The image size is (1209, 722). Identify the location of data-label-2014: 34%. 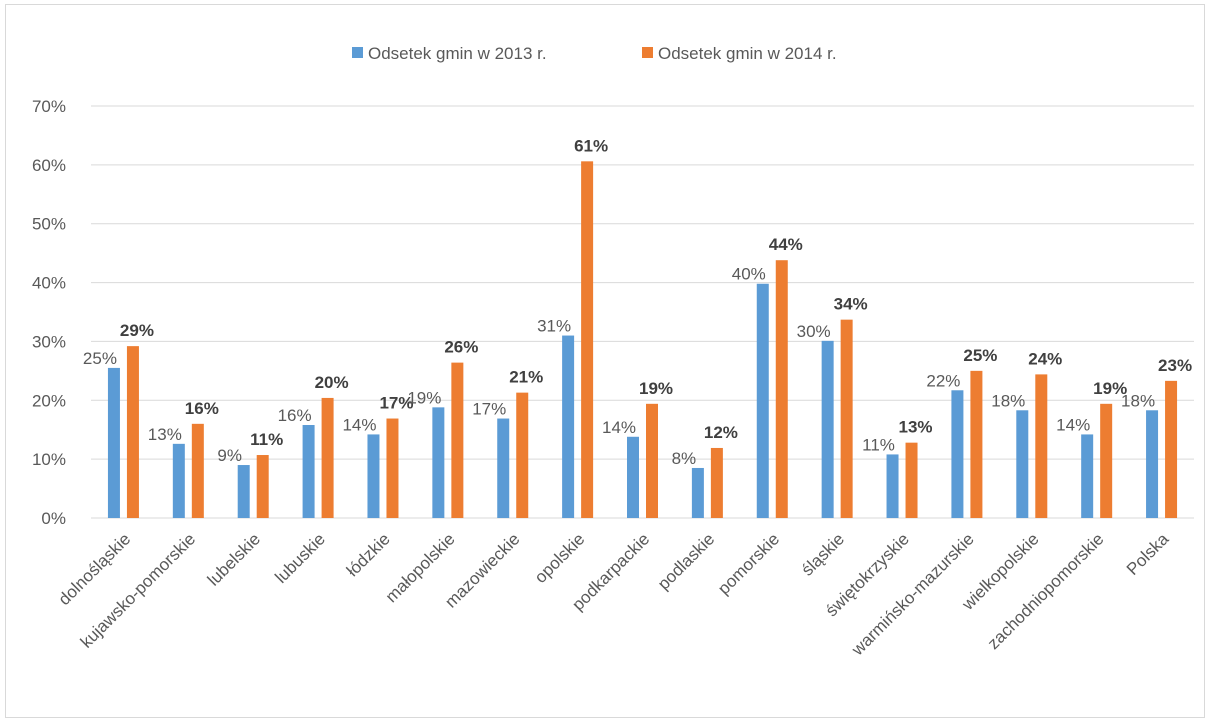
(851, 304).